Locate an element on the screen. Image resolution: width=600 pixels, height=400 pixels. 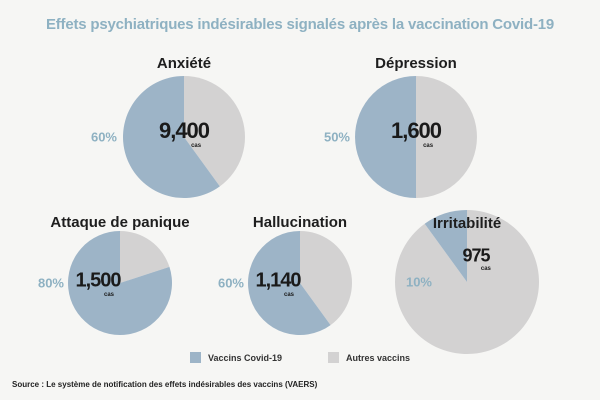
pie-percent-0: 60% is located at coordinates (103, 137).